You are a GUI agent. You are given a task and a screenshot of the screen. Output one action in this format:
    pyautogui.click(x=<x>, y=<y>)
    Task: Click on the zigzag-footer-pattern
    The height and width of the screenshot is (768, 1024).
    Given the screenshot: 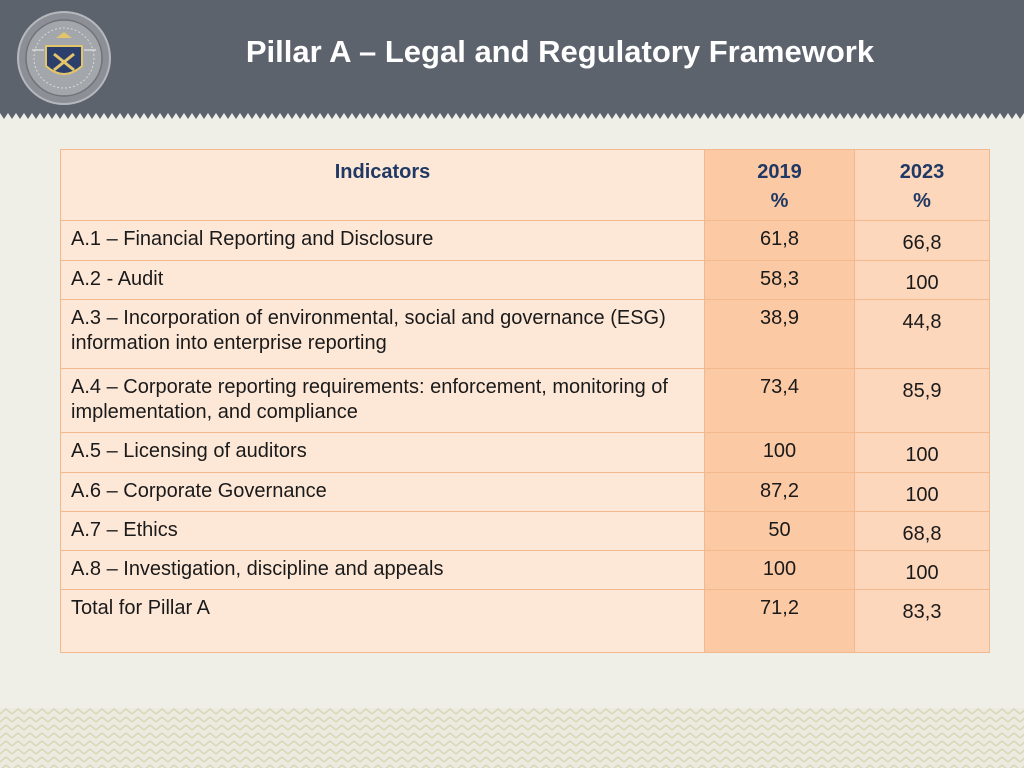 What is the action you would take?
    pyautogui.click(x=512, y=738)
    